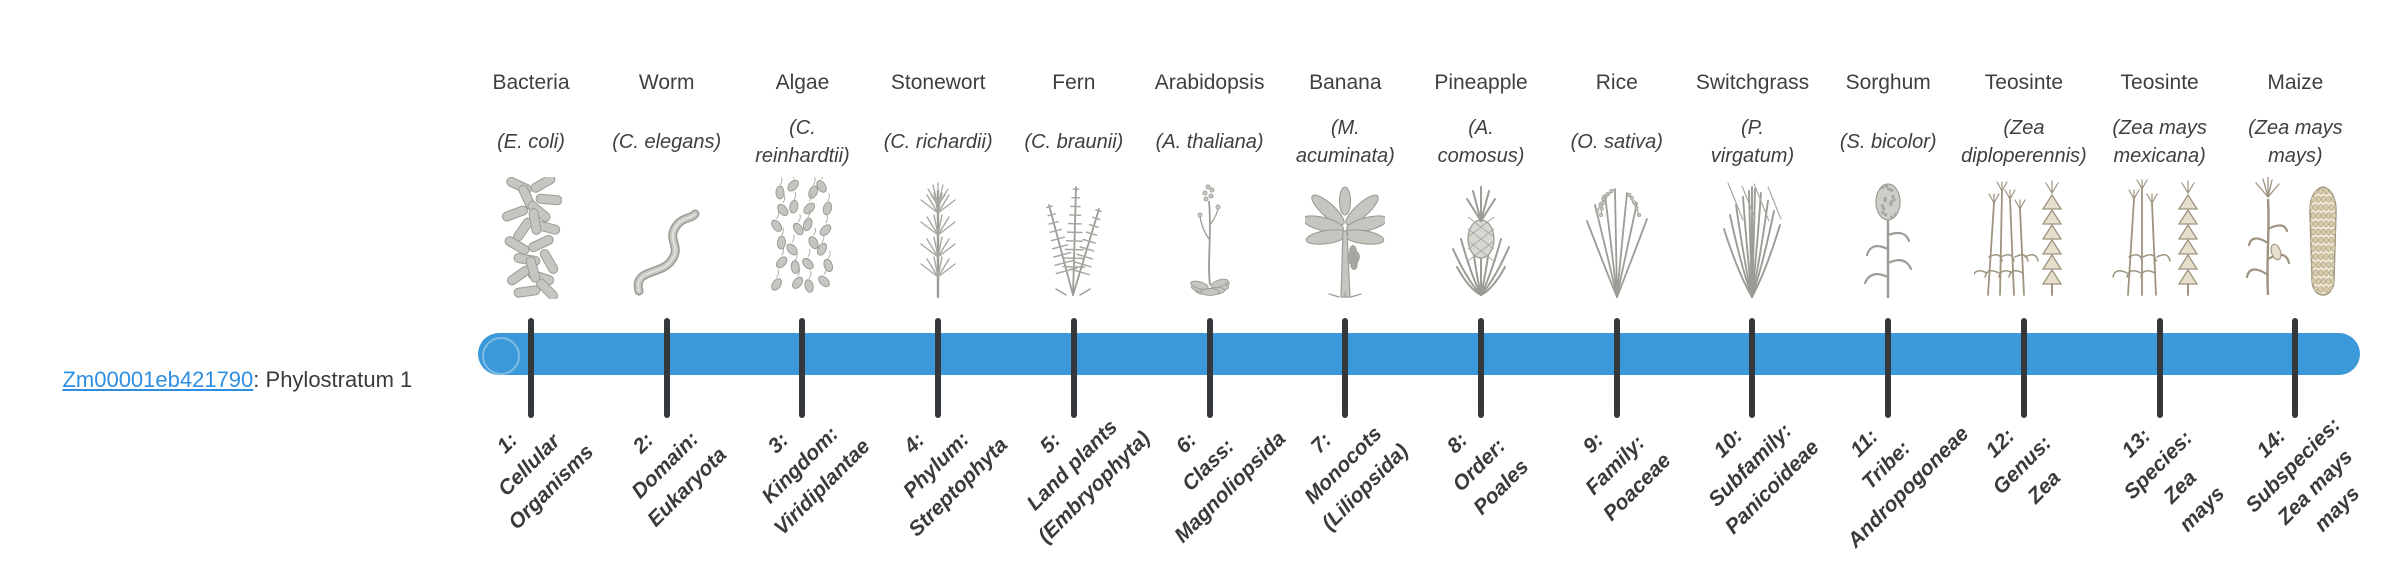  I want to click on stratum-label: 11: Tribe: Andropogoneae, so click(1908, 487).